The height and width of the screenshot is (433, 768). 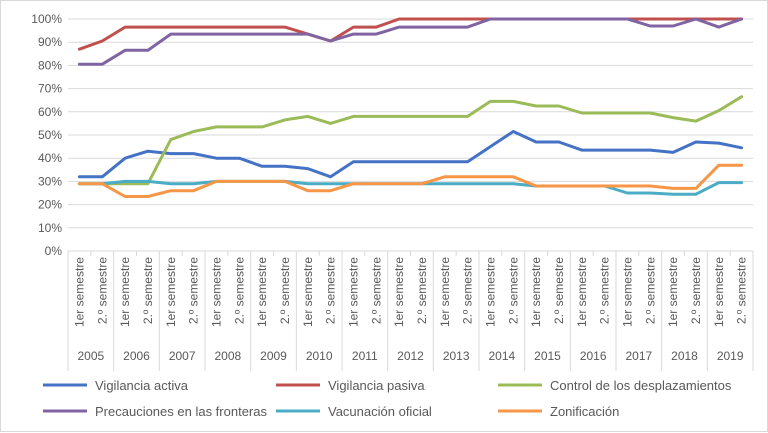 I want to click on x-tick-label-year: 2007, so click(x=182, y=356).